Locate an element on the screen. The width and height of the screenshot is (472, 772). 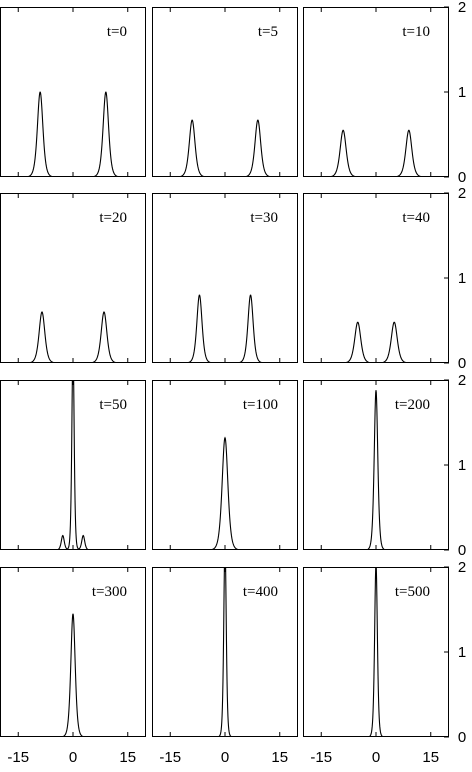
panel-label: t=20 is located at coordinates (113, 218).